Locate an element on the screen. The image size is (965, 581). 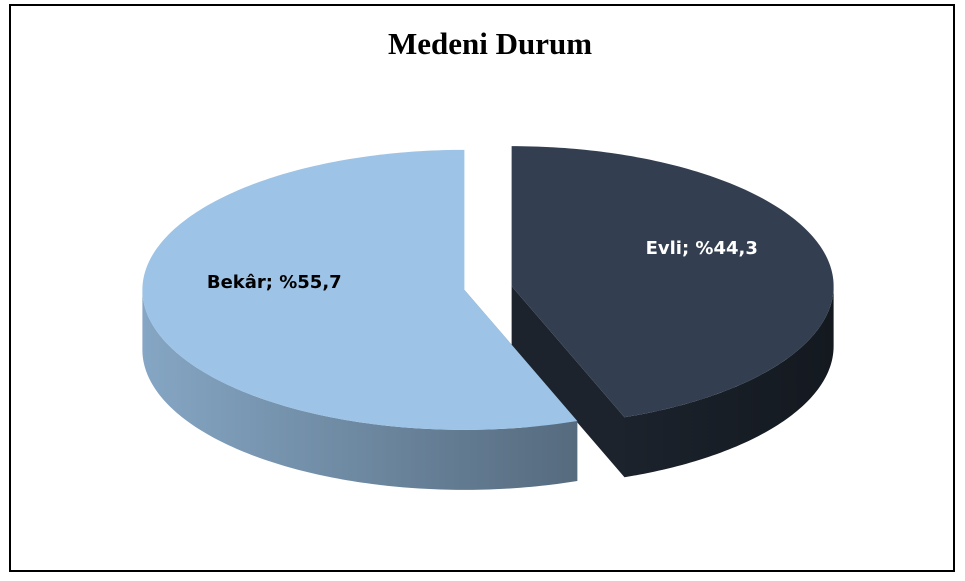
slice-edge-face is located at coordinates (568, 382).